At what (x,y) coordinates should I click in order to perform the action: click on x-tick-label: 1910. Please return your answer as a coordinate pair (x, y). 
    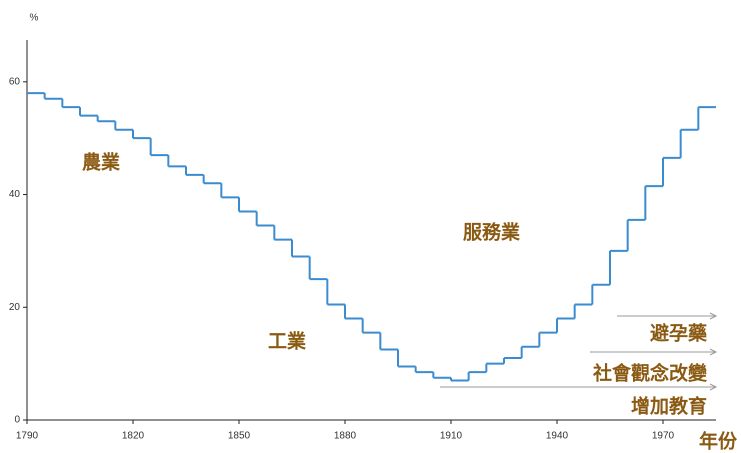
    Looking at the image, I should click on (451, 436).